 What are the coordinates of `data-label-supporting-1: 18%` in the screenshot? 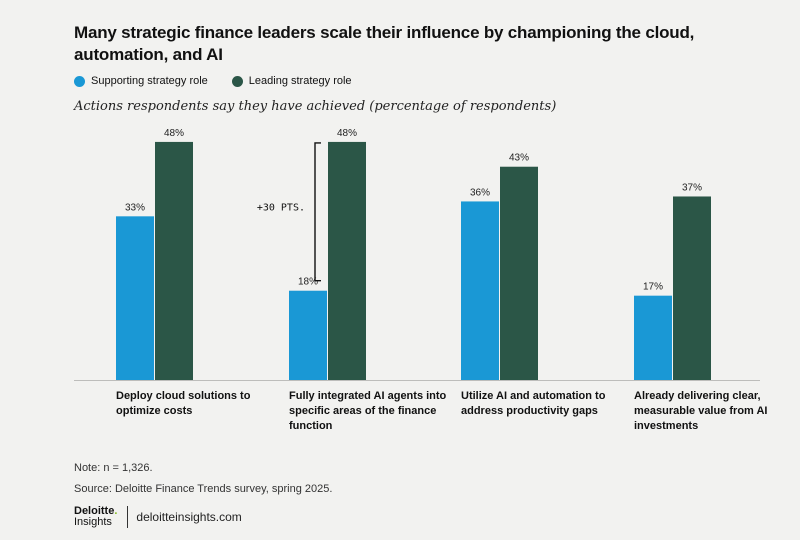 It's located at (308, 282).